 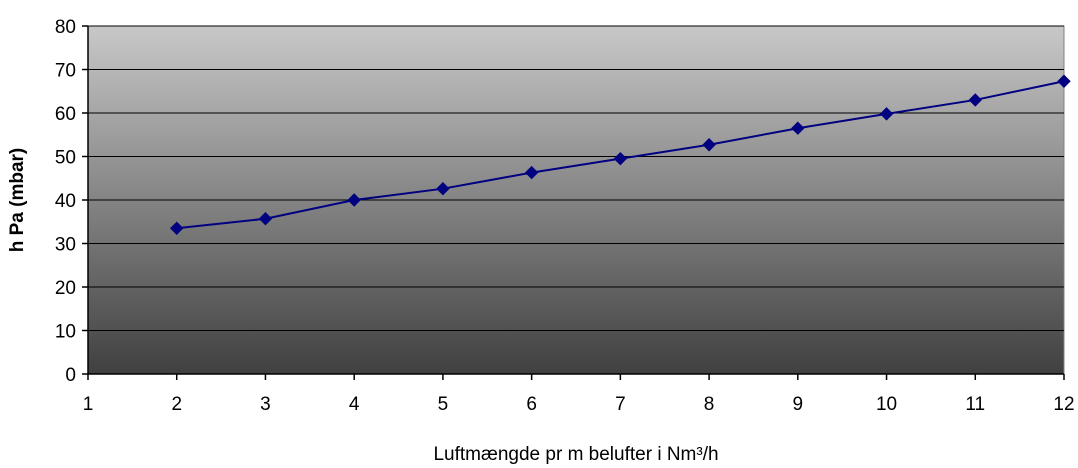 I want to click on y-tick-label-60: 60, so click(x=65, y=114).